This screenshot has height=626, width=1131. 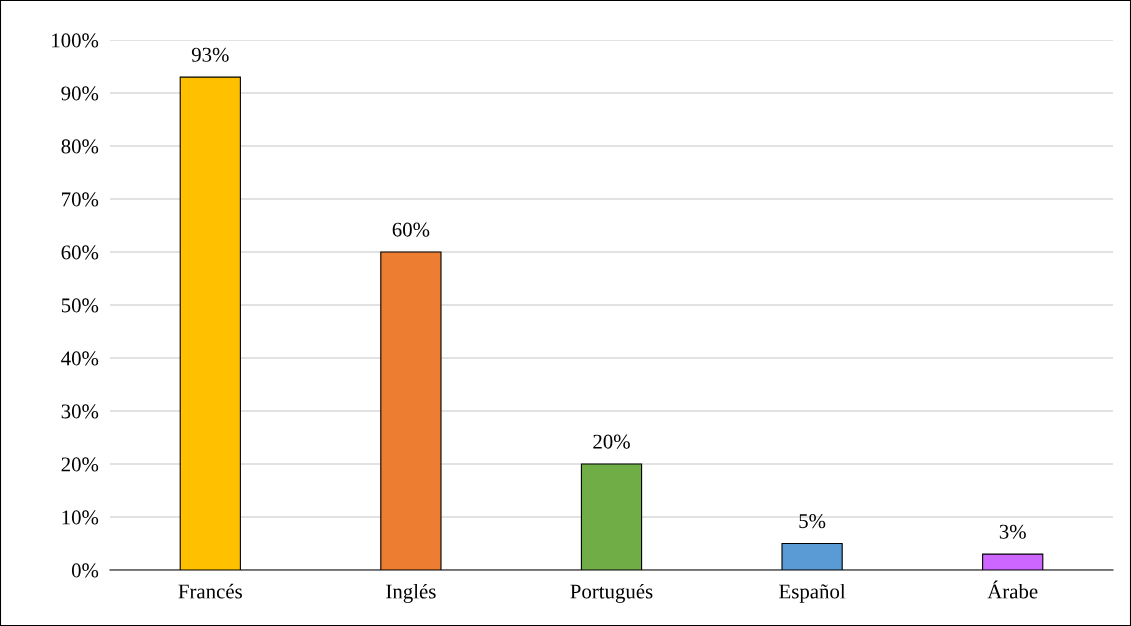 I want to click on x-tick-label: Español, so click(x=812, y=593).